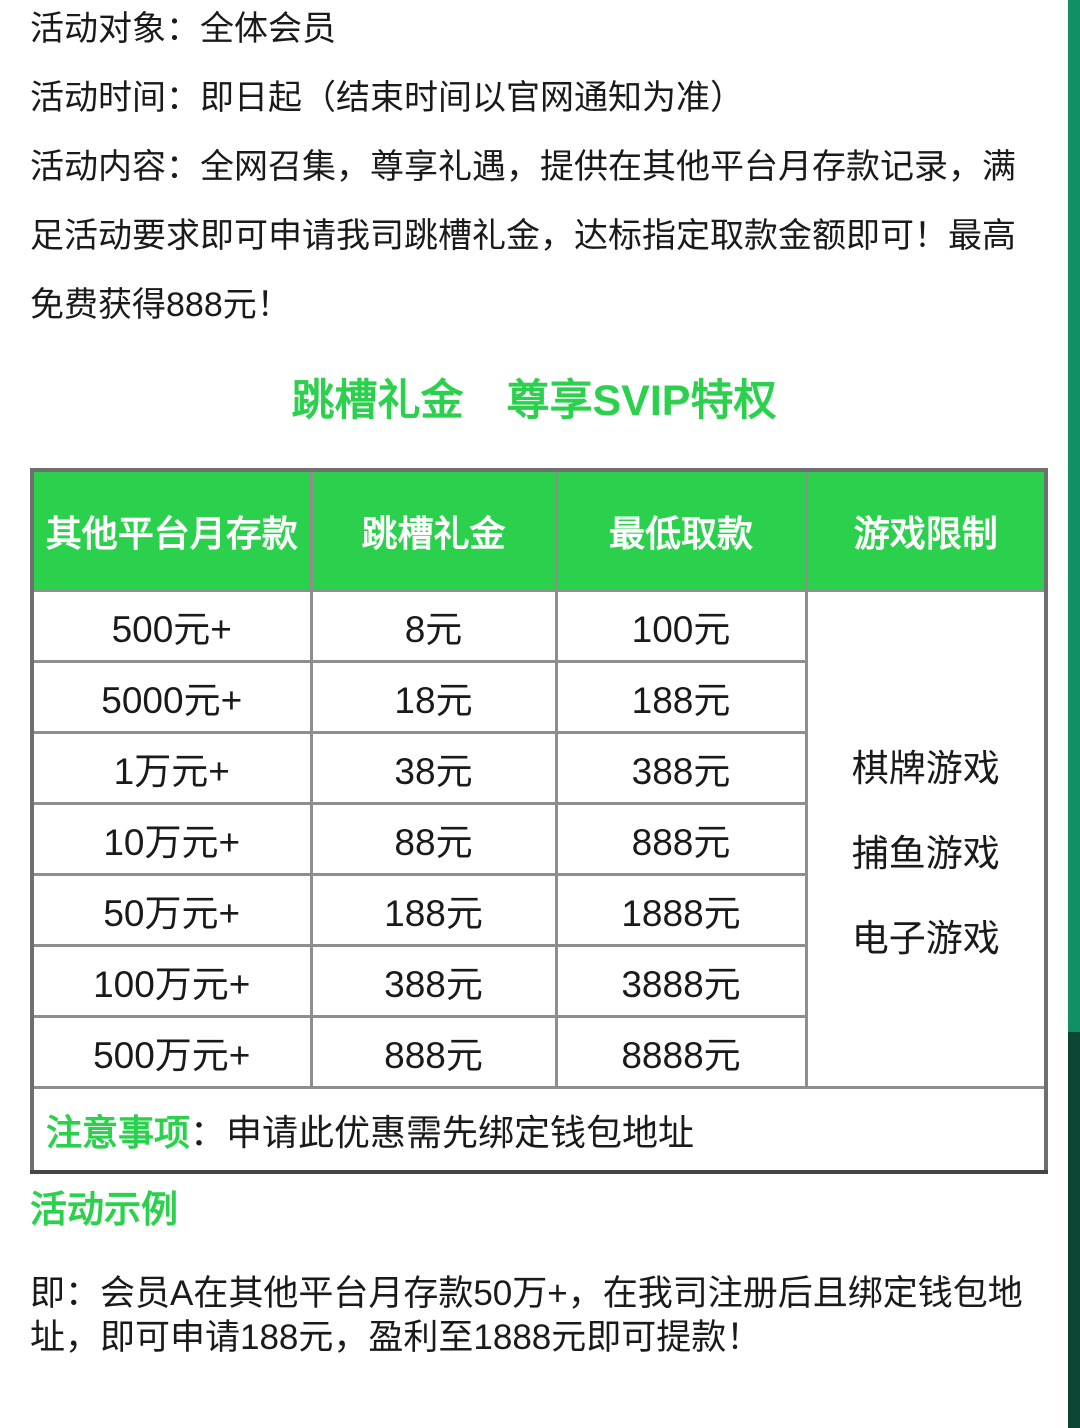 This screenshot has height=1428, width=1080. What do you see at coordinates (433, 768) in the screenshot?
I see `cell-bonus: 38元` at bounding box center [433, 768].